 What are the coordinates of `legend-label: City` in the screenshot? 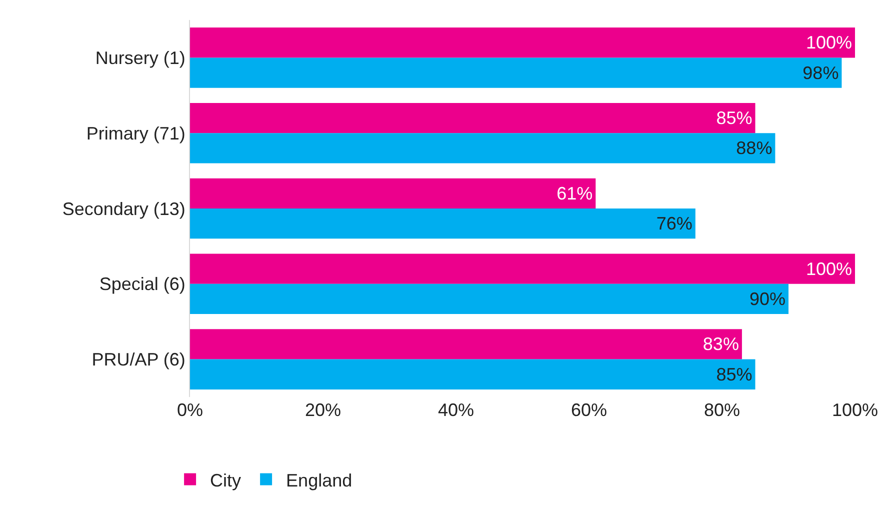 It's located at (226, 480).